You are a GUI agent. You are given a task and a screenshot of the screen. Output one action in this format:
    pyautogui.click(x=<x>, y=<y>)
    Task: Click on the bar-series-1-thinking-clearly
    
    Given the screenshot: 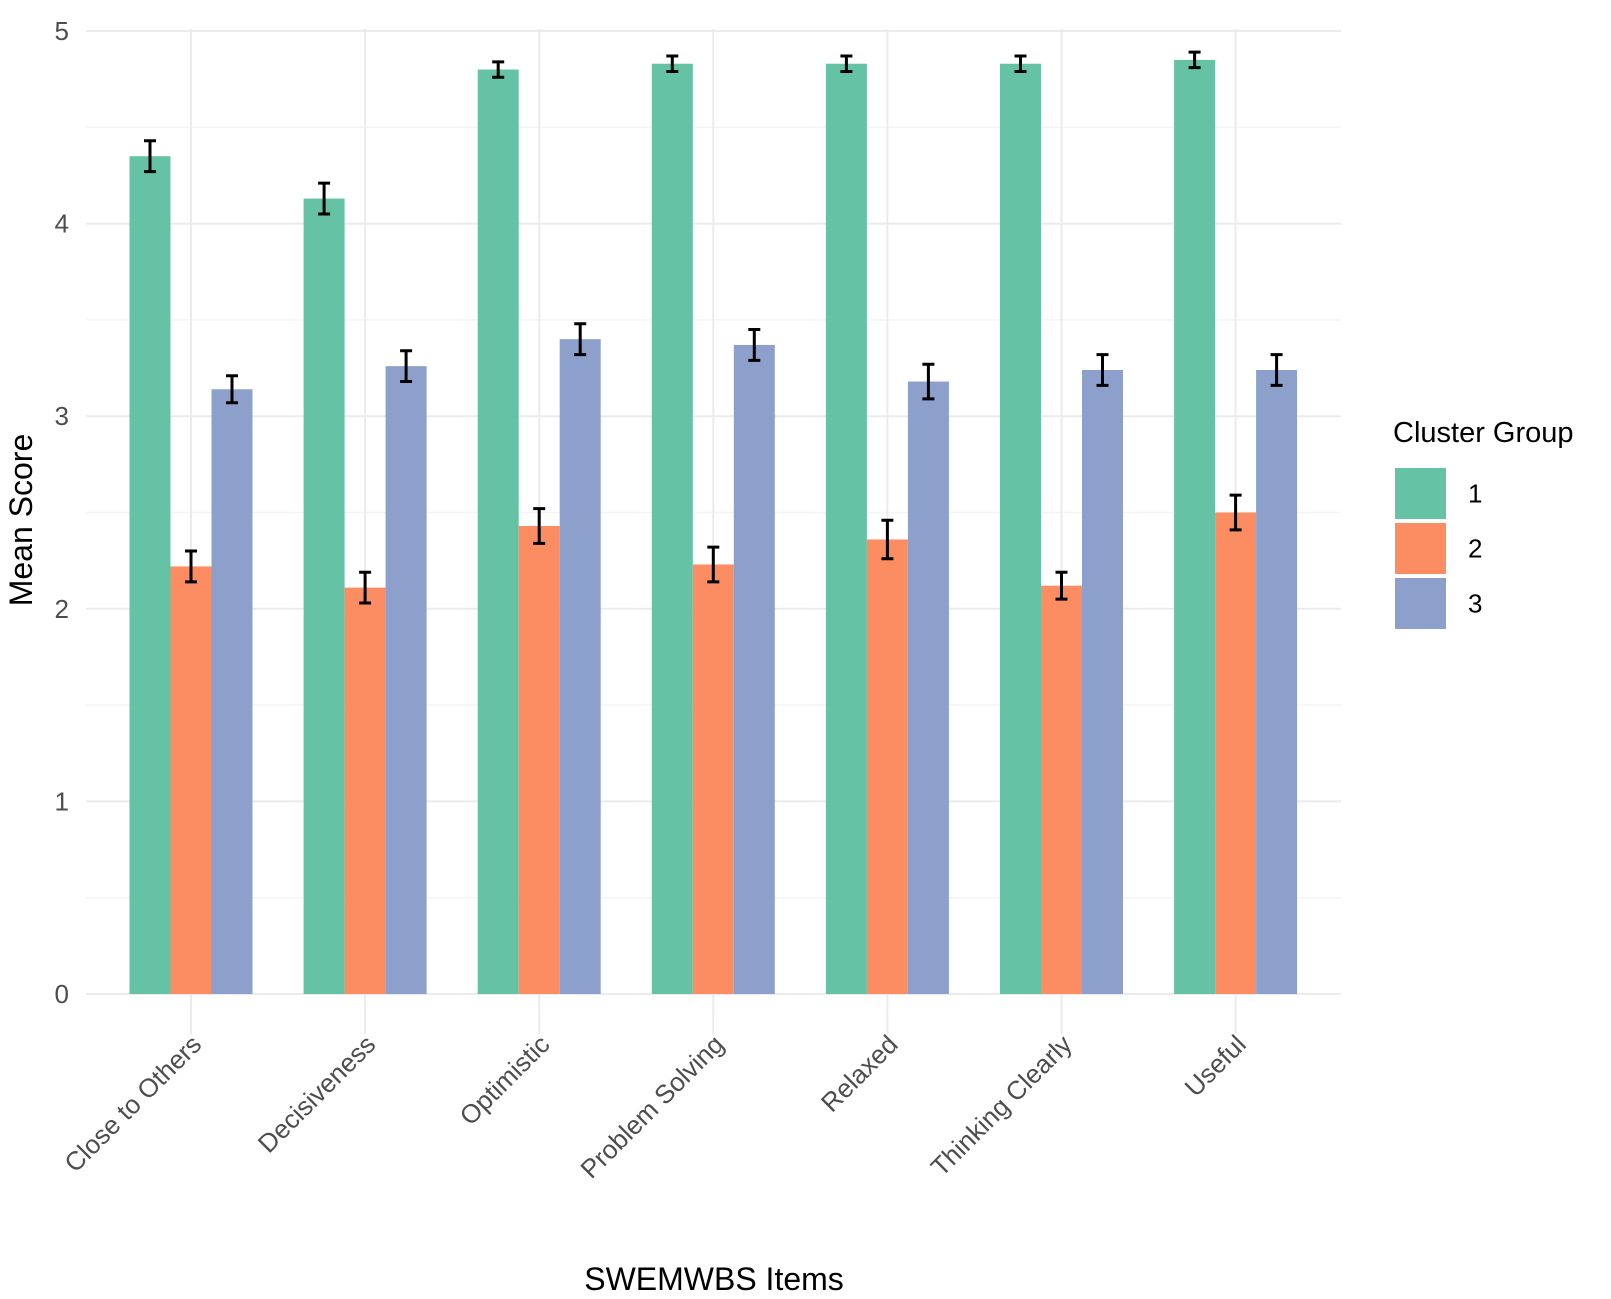 What is the action you would take?
    pyautogui.click(x=1020, y=528)
    